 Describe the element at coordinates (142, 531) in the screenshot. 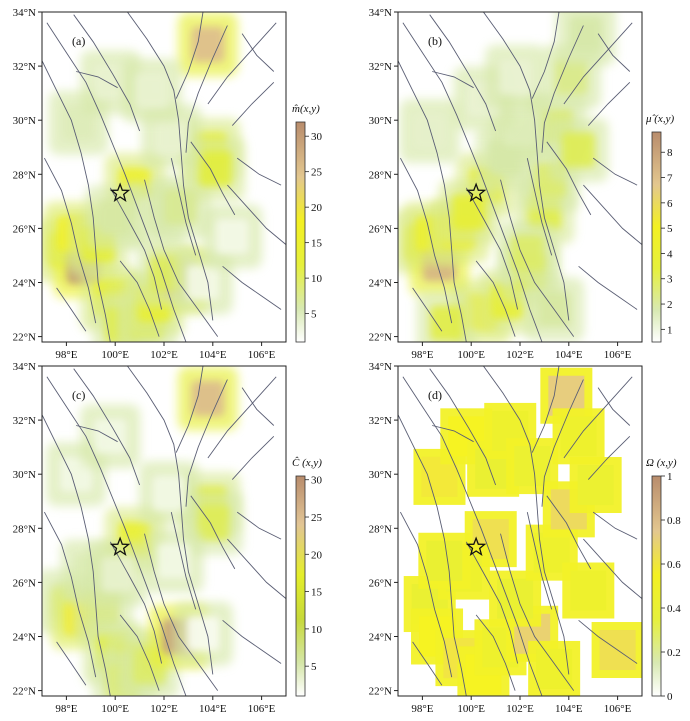

I see `heatmap-layer-c` at that location.